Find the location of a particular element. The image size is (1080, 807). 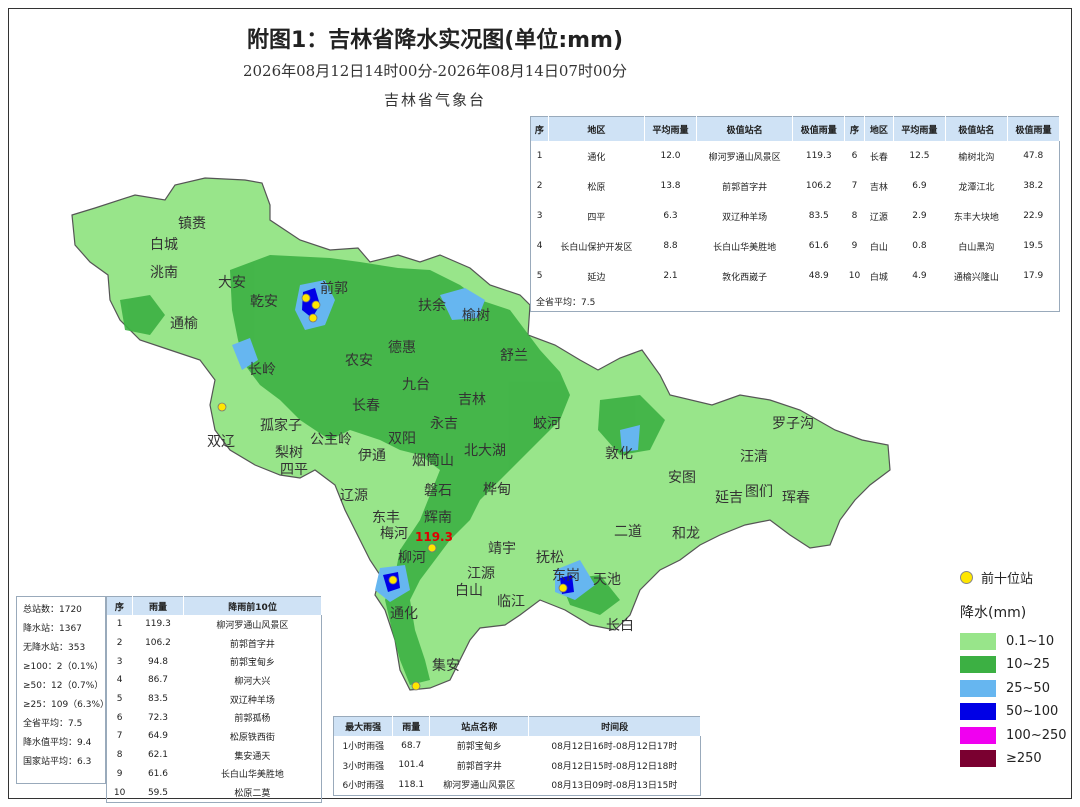

table-cell: 集安通天 is located at coordinates (252, 756).